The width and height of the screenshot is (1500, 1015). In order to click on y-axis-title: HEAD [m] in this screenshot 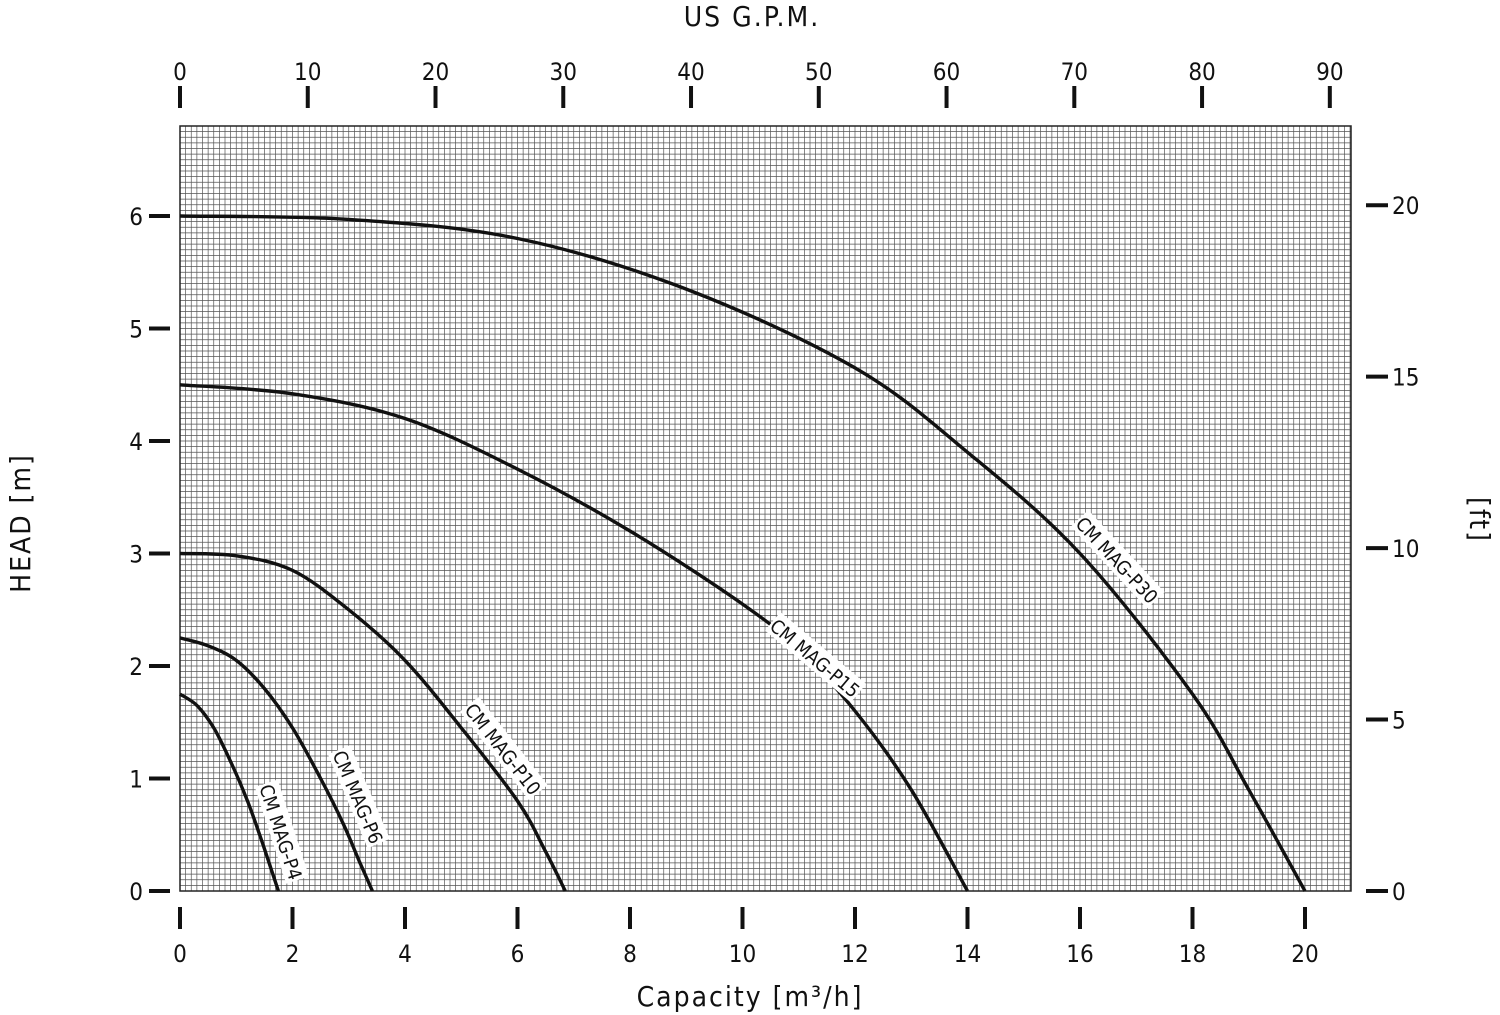, I will do `click(20, 523)`.